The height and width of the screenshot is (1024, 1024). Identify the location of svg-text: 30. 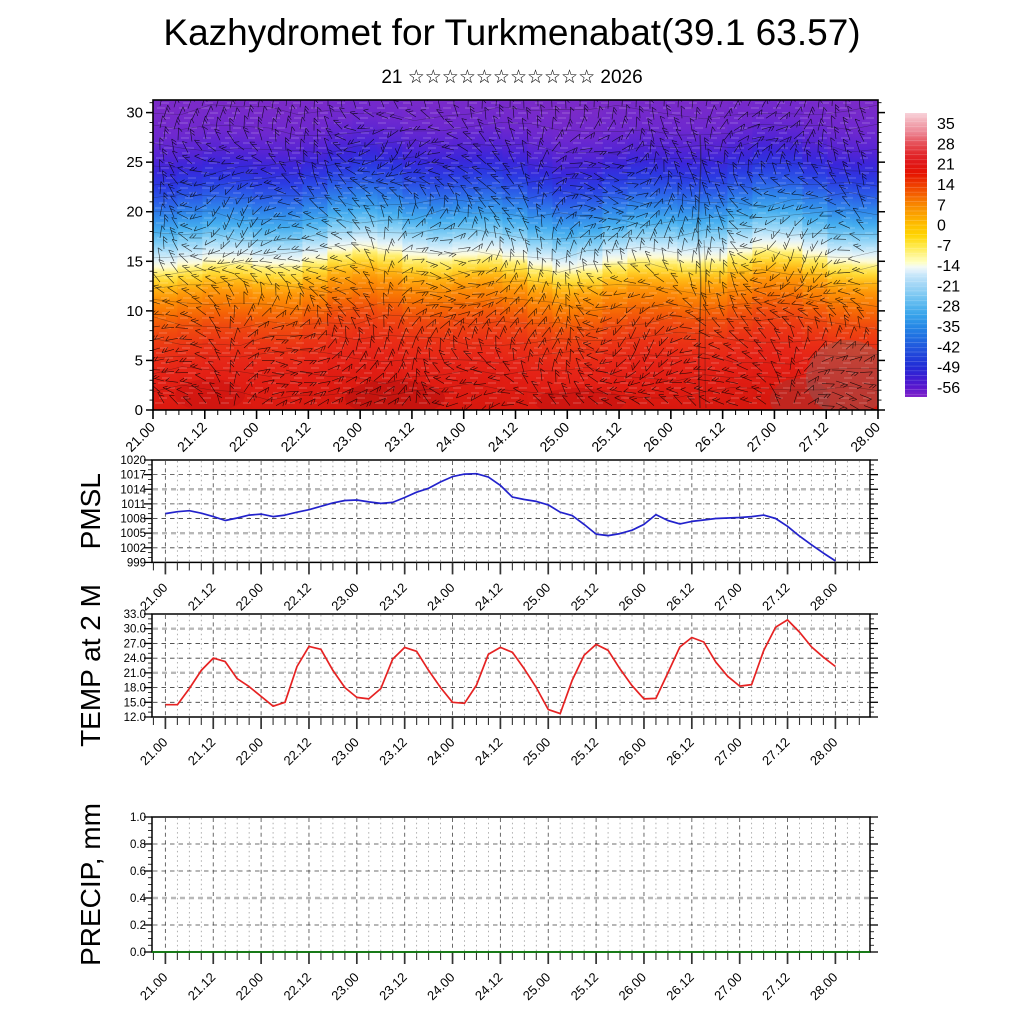
(134, 113).